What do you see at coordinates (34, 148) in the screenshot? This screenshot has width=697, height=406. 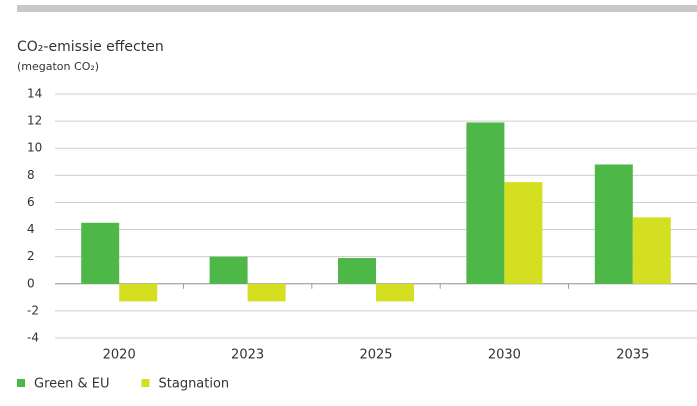 I see `y-tick-label: 10` at bounding box center [34, 148].